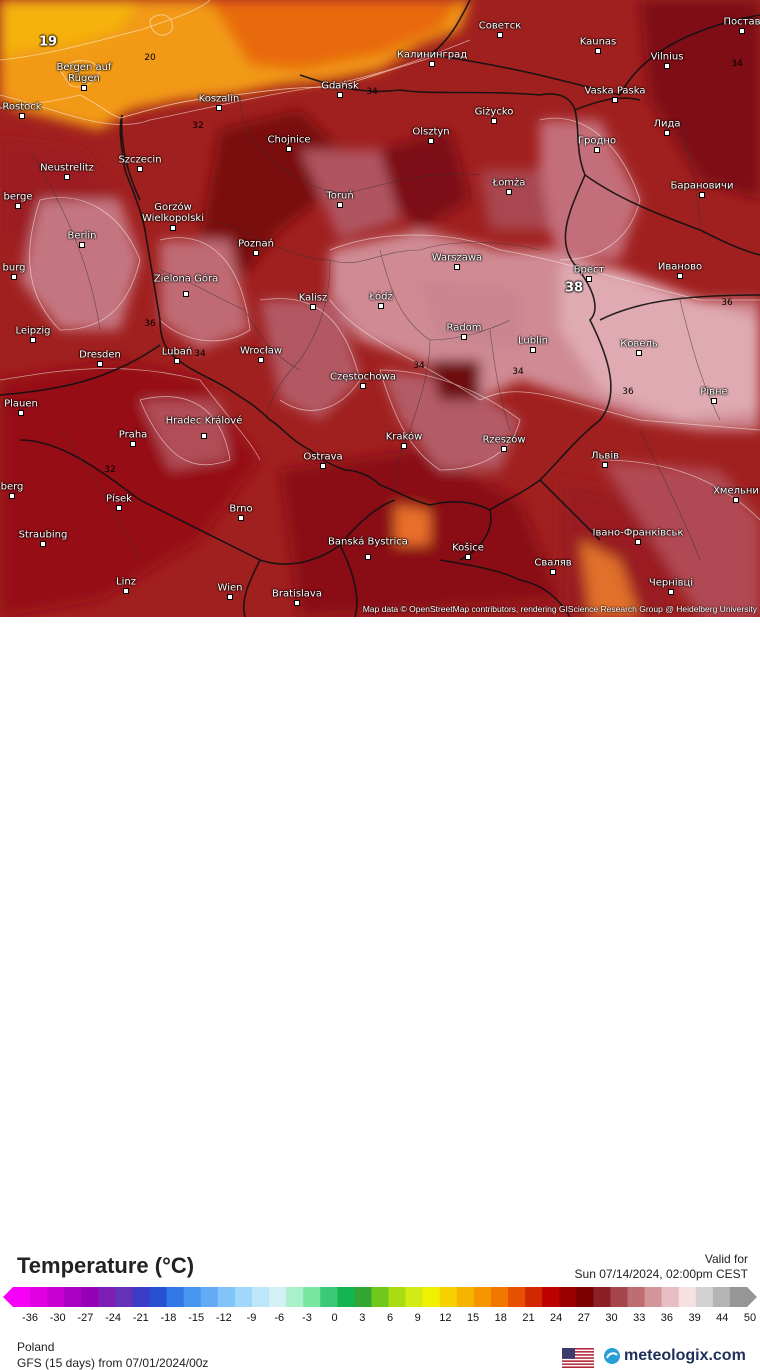 The image size is (760, 1370). What do you see at coordinates (578, 1358) in the screenshot?
I see `us-flag-icon` at bounding box center [578, 1358].